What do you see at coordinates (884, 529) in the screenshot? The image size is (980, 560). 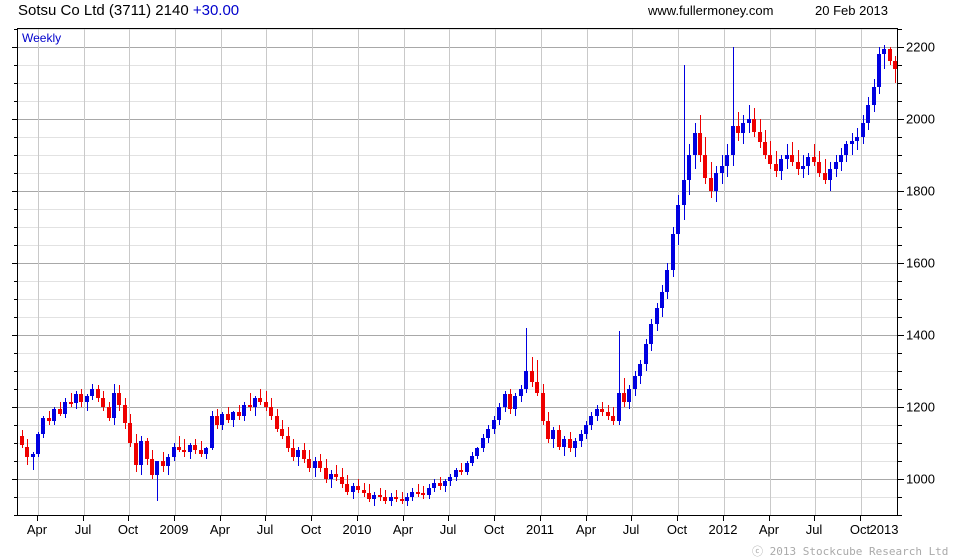 I see `x-axis-label: 2013` at bounding box center [884, 529].